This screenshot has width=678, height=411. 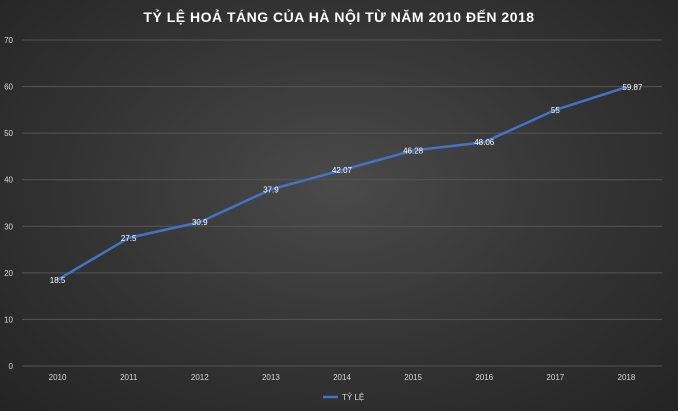 I want to click on data-label-2016: 48.06, so click(x=484, y=142).